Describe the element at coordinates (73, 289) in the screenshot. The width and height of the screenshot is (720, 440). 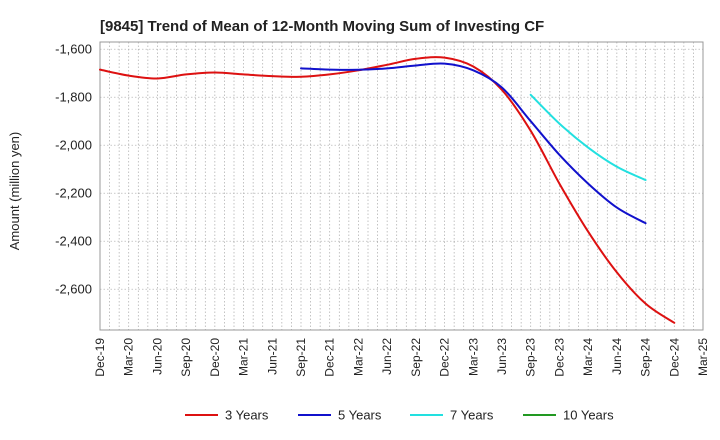
I see `y-tick-label: -2,600` at that location.